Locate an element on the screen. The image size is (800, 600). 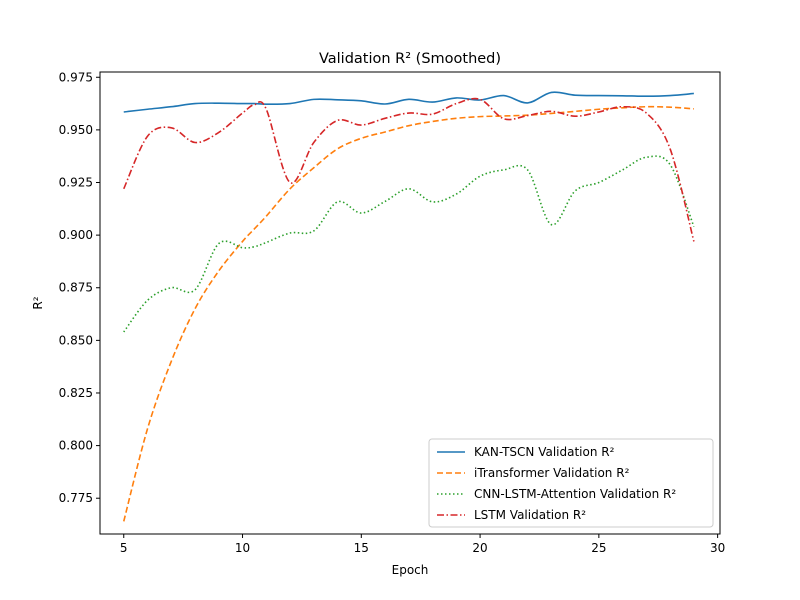
legend-label: CNN-LSTM-Attention Validation R² is located at coordinates (575, 494).